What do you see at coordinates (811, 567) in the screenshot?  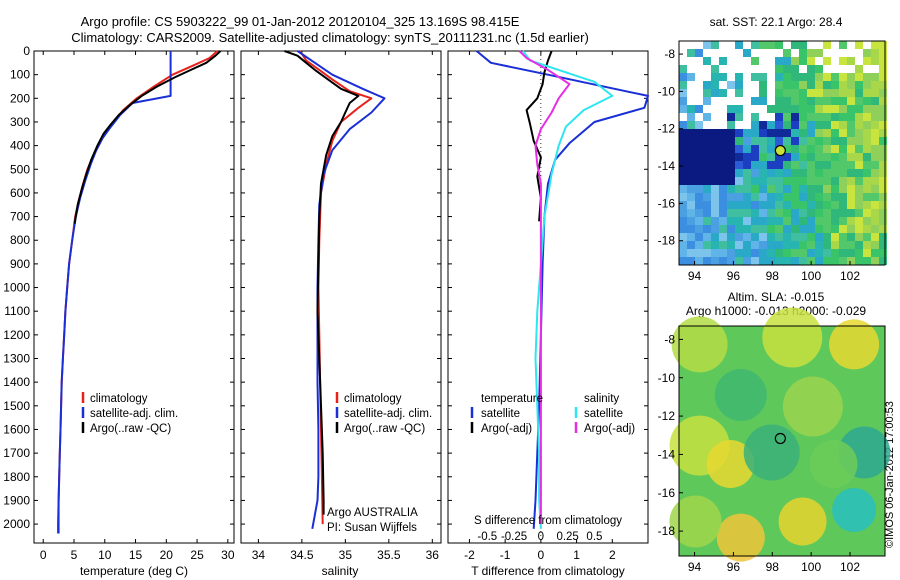 I see `sla-map-xtick-label: 100` at bounding box center [811, 567].